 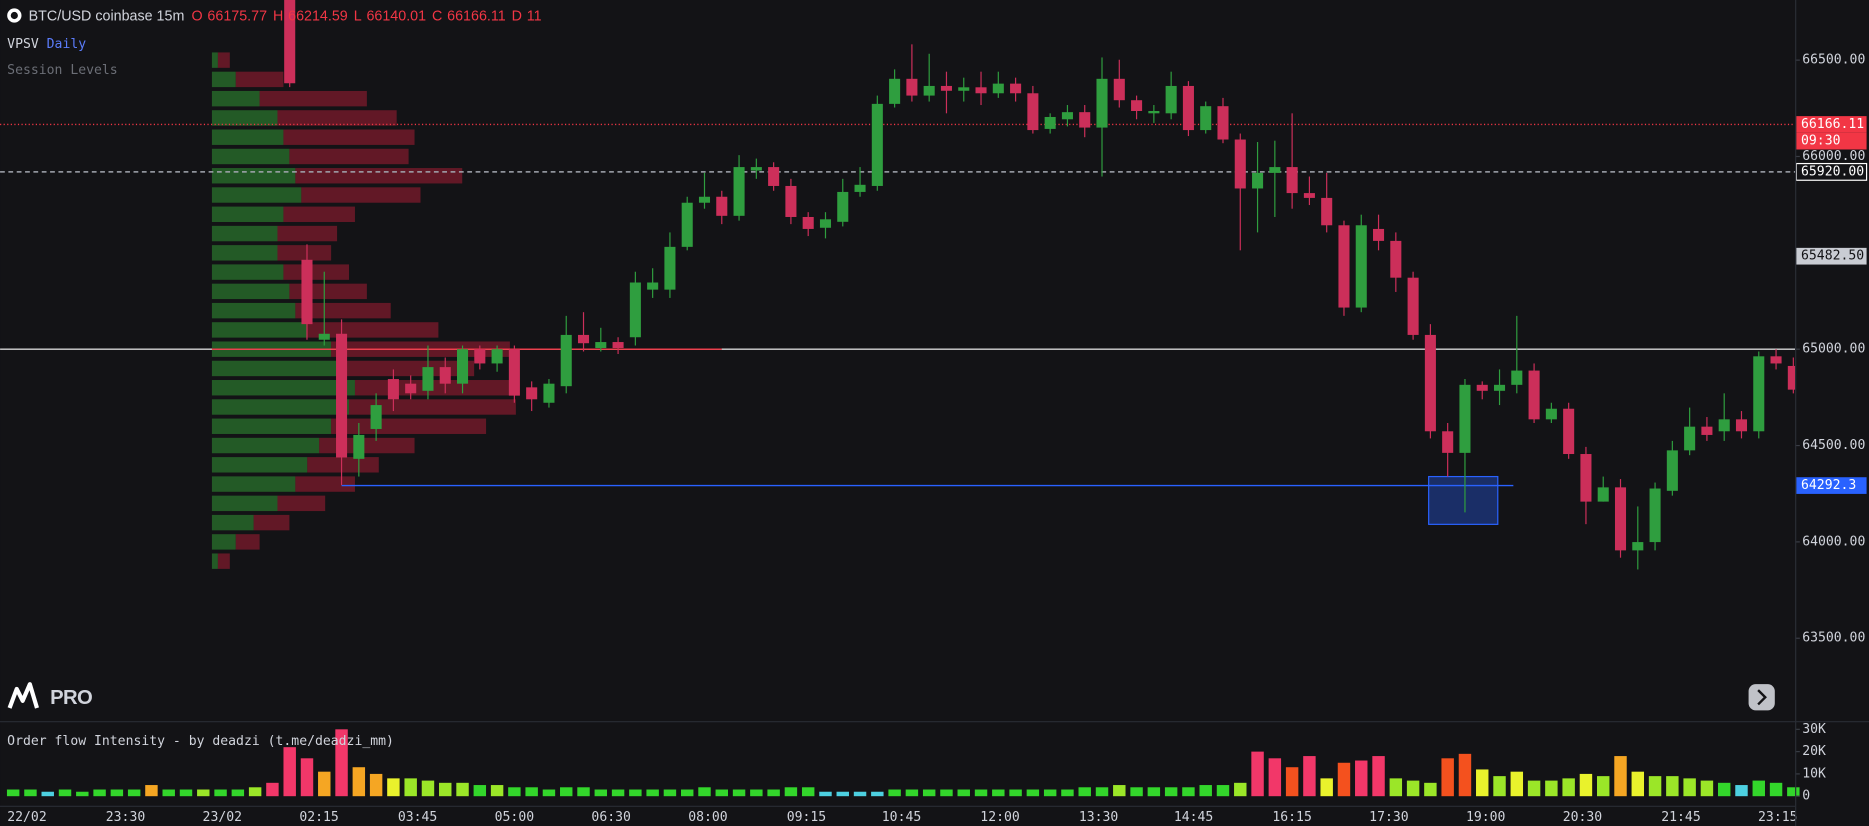 I want to click on x-tick-label: 23:15, so click(x=1777, y=817).